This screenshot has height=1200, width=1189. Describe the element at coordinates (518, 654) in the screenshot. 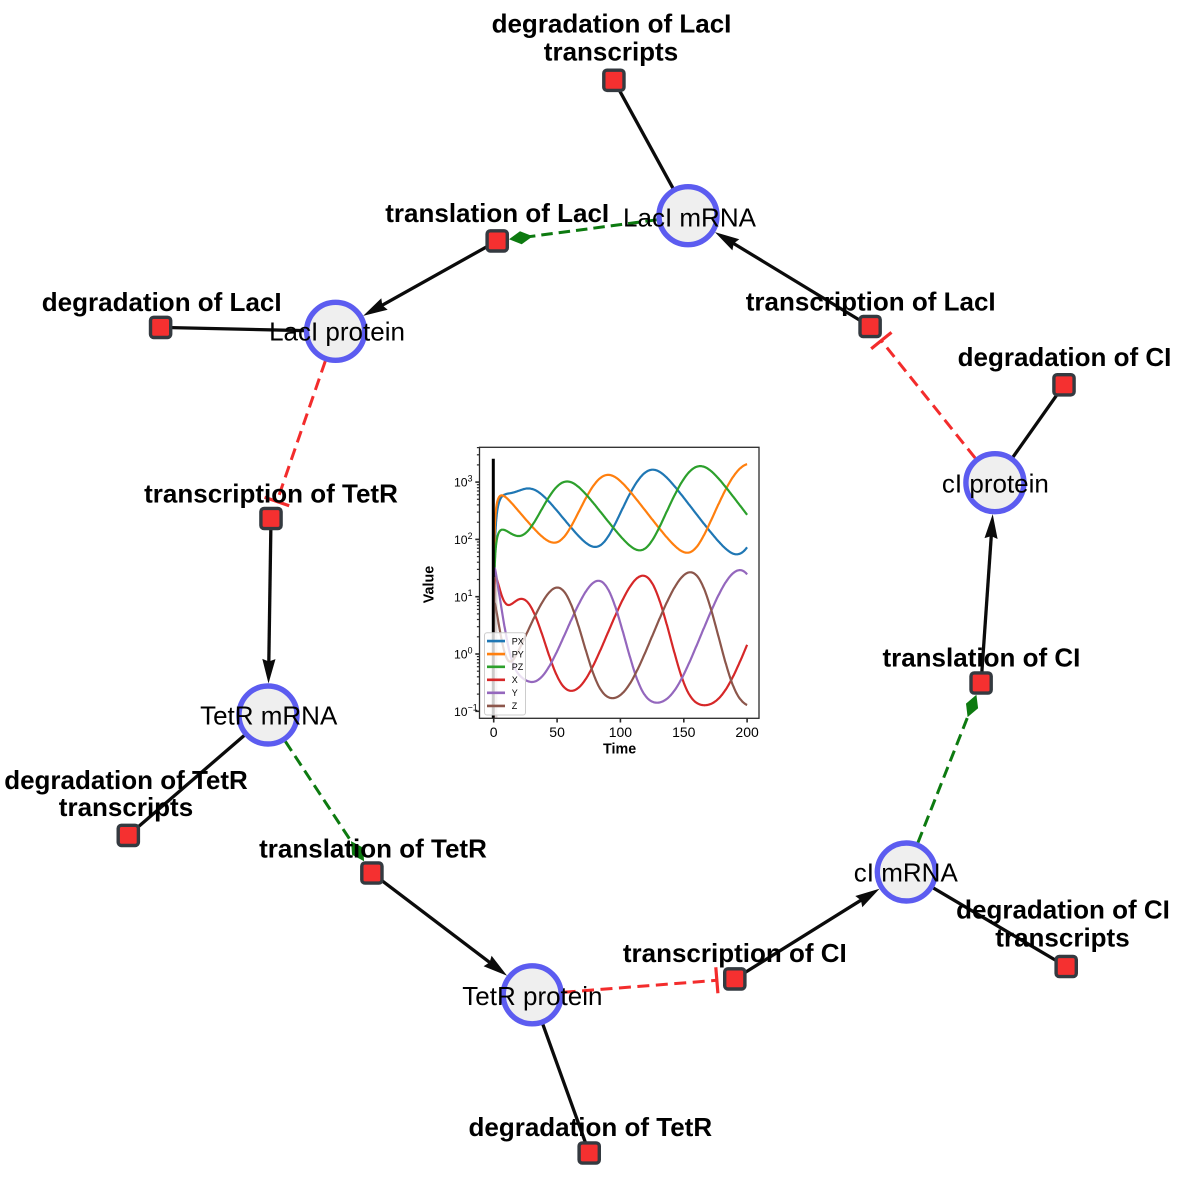

I see `svg-text: PY` at that location.